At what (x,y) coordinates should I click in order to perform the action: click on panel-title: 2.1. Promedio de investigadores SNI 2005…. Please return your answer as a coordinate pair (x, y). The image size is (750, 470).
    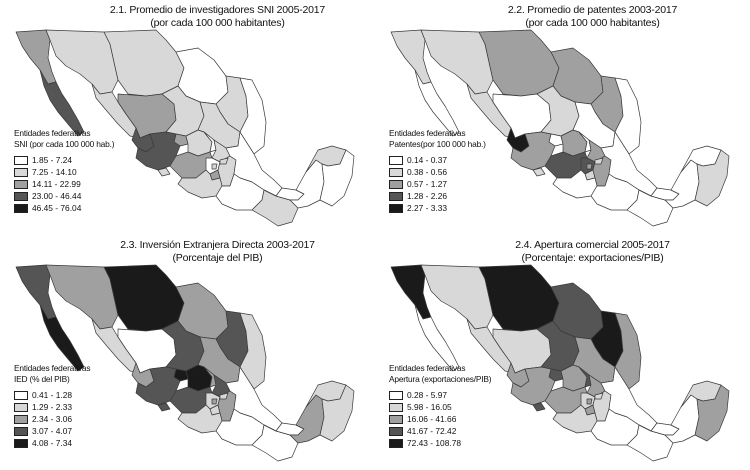
    Looking at the image, I should click on (217, 17).